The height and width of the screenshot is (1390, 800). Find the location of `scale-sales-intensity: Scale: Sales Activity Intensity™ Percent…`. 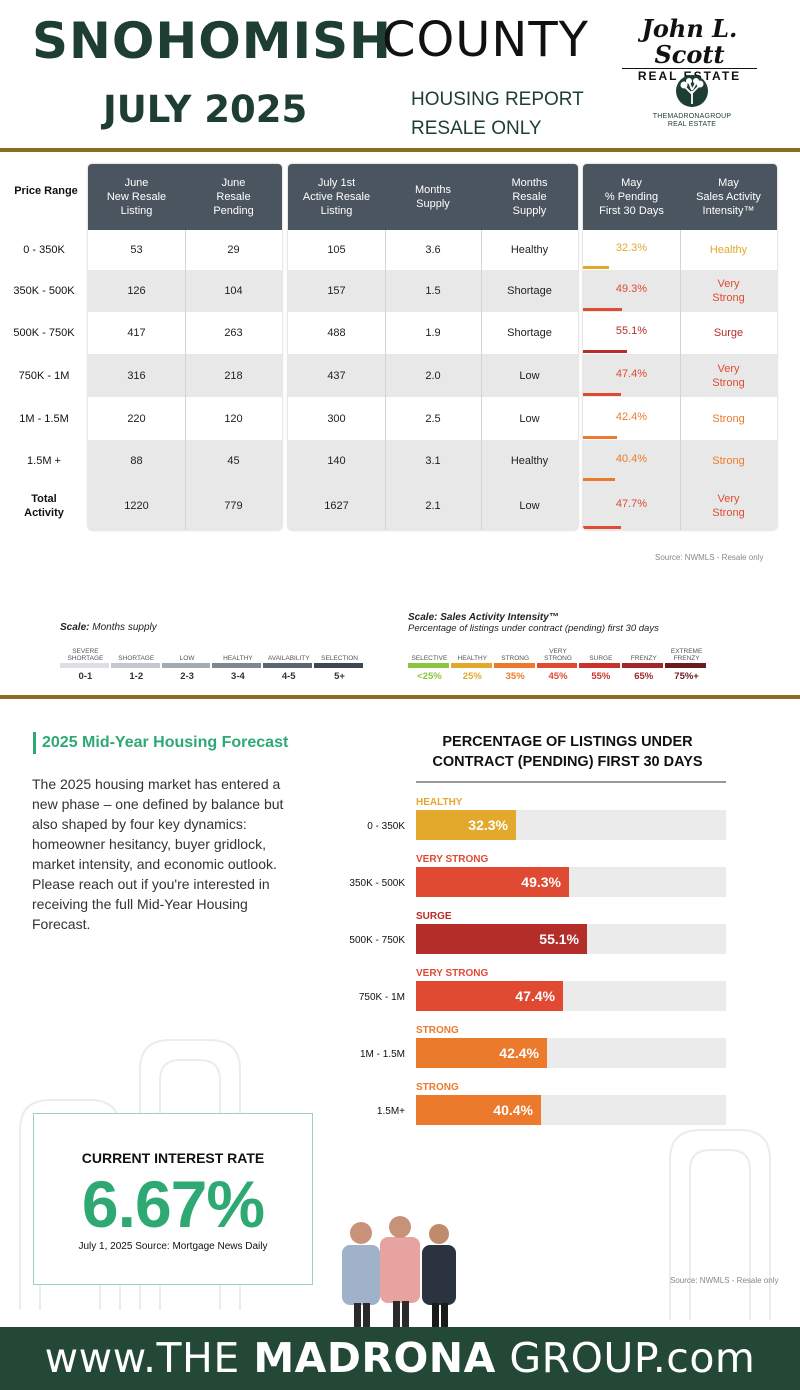

scale-sales-intensity: Scale: Sales Activity Intensity™ Percent… is located at coordinates (558, 647).